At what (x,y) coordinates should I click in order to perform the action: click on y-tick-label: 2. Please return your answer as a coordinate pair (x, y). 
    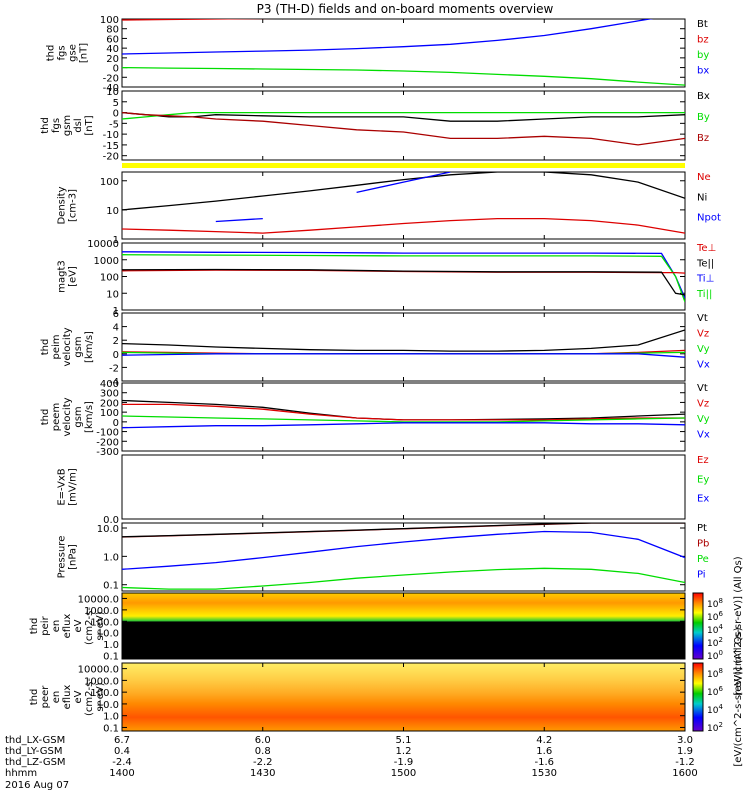
    Looking at the image, I should click on (116, 341).